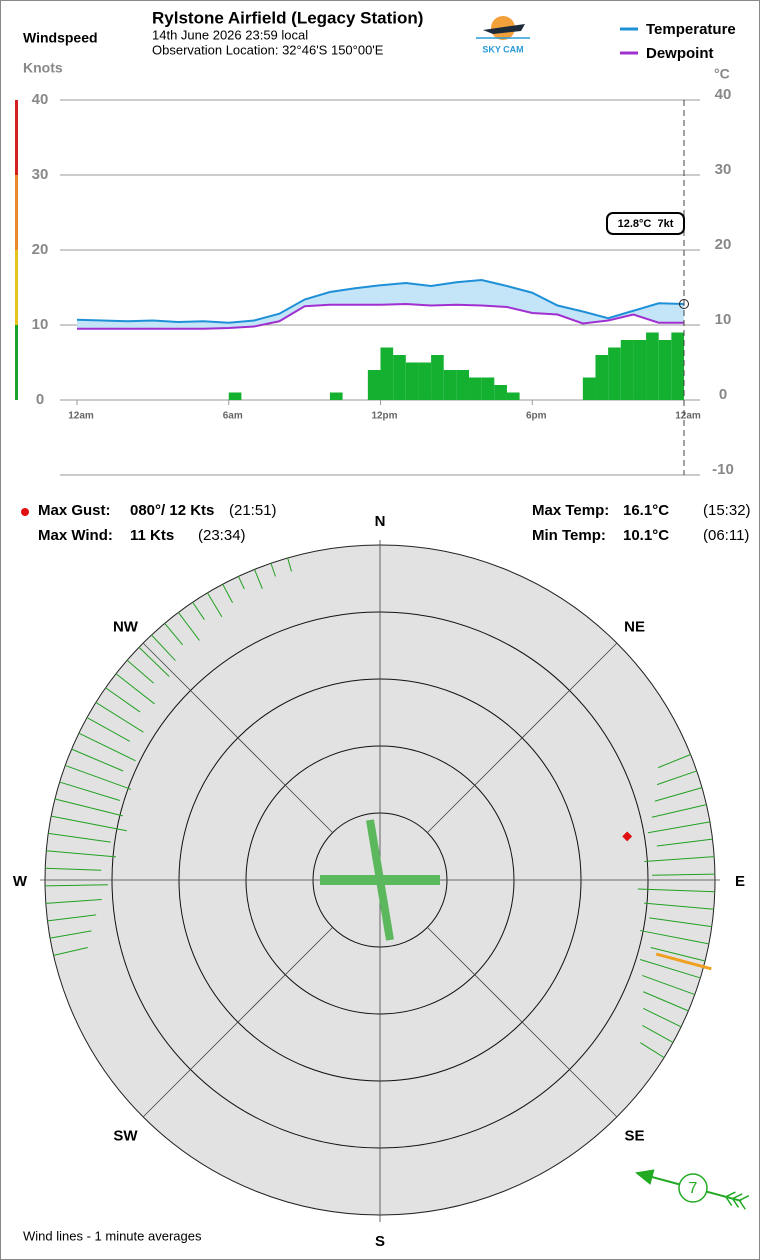 This screenshot has width=760, height=1260. Describe the element at coordinates (43, 68) in the screenshot. I see `y-unit: Knots` at that location.